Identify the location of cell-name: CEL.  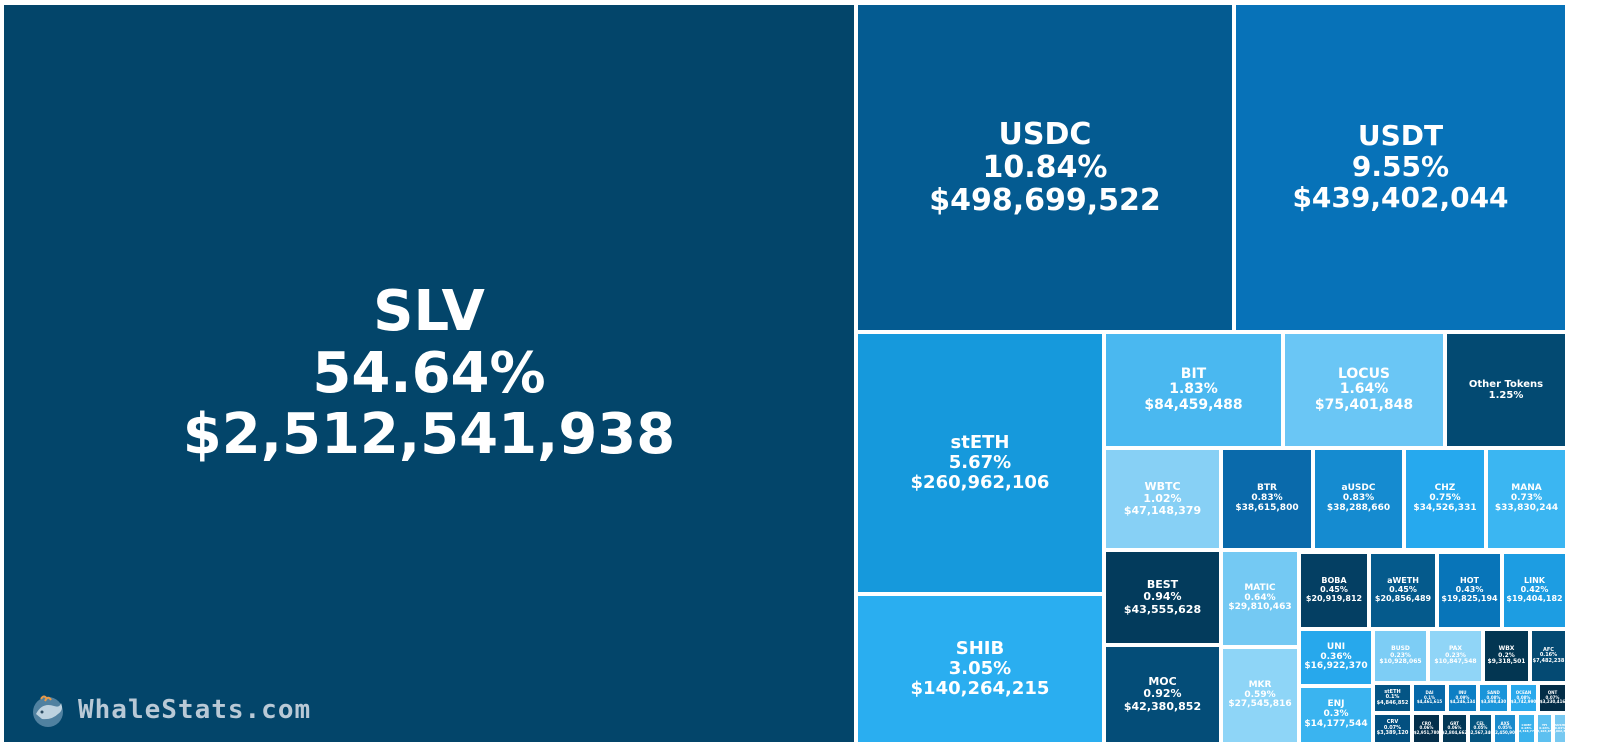
(1480, 723).